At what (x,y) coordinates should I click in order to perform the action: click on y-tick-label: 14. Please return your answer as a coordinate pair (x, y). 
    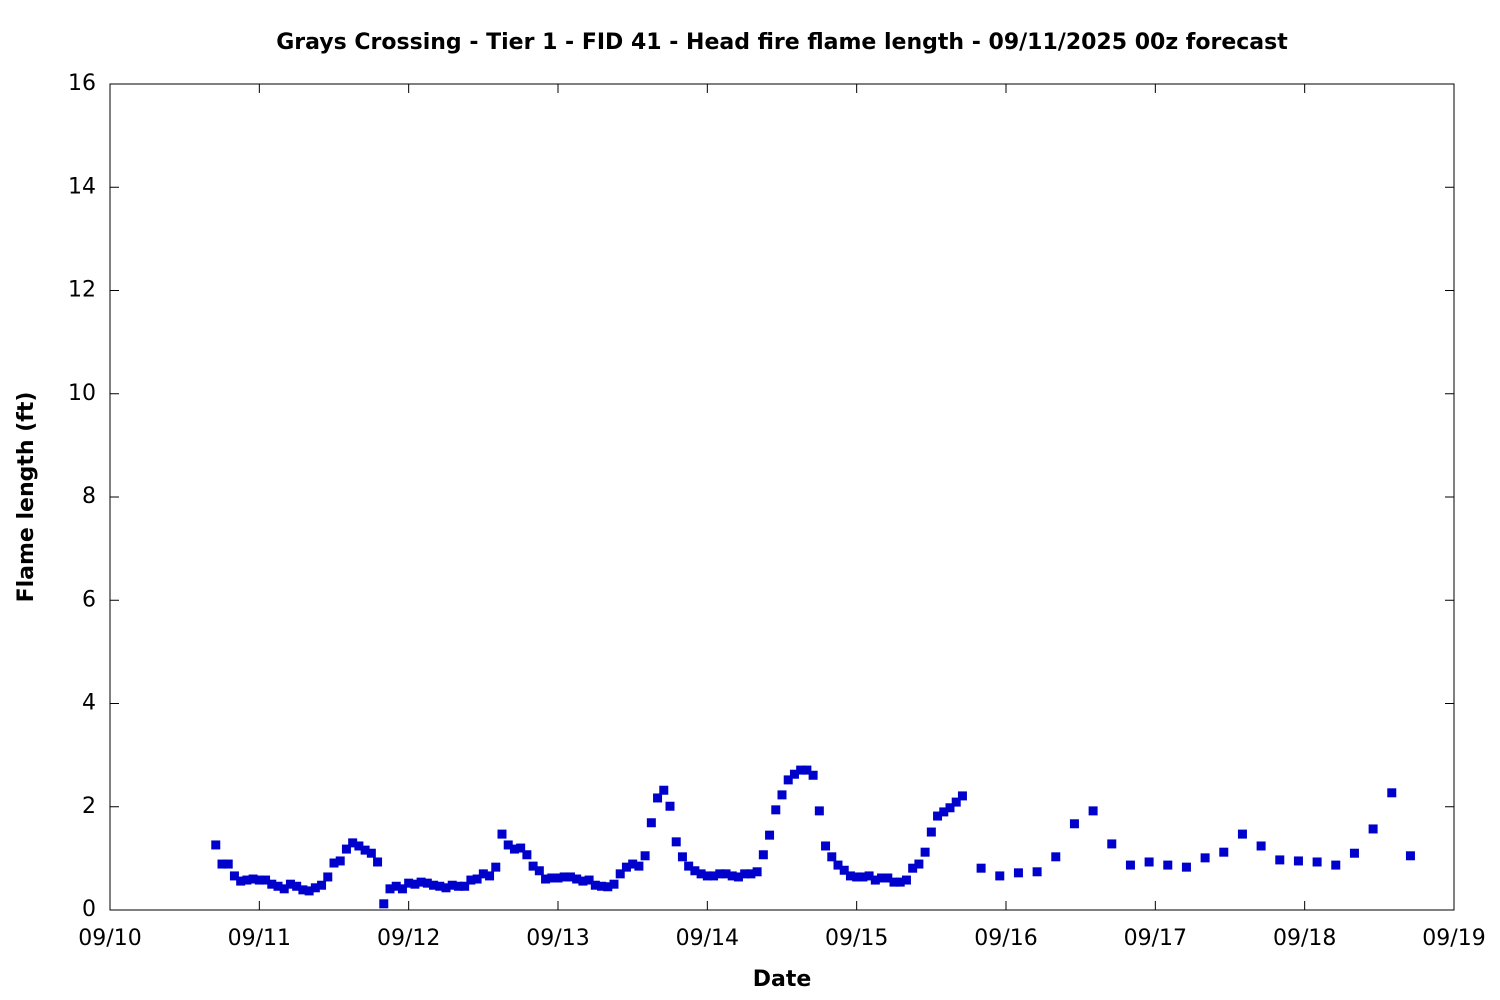
    Looking at the image, I should click on (82, 186).